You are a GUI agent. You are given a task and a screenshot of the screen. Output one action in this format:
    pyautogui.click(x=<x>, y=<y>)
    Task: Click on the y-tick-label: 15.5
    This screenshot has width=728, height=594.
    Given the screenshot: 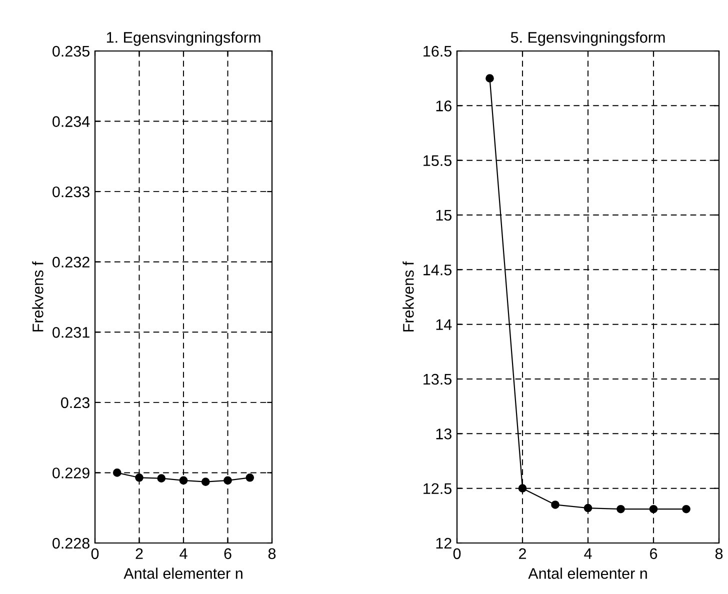 What is the action you would take?
    pyautogui.click(x=438, y=160)
    